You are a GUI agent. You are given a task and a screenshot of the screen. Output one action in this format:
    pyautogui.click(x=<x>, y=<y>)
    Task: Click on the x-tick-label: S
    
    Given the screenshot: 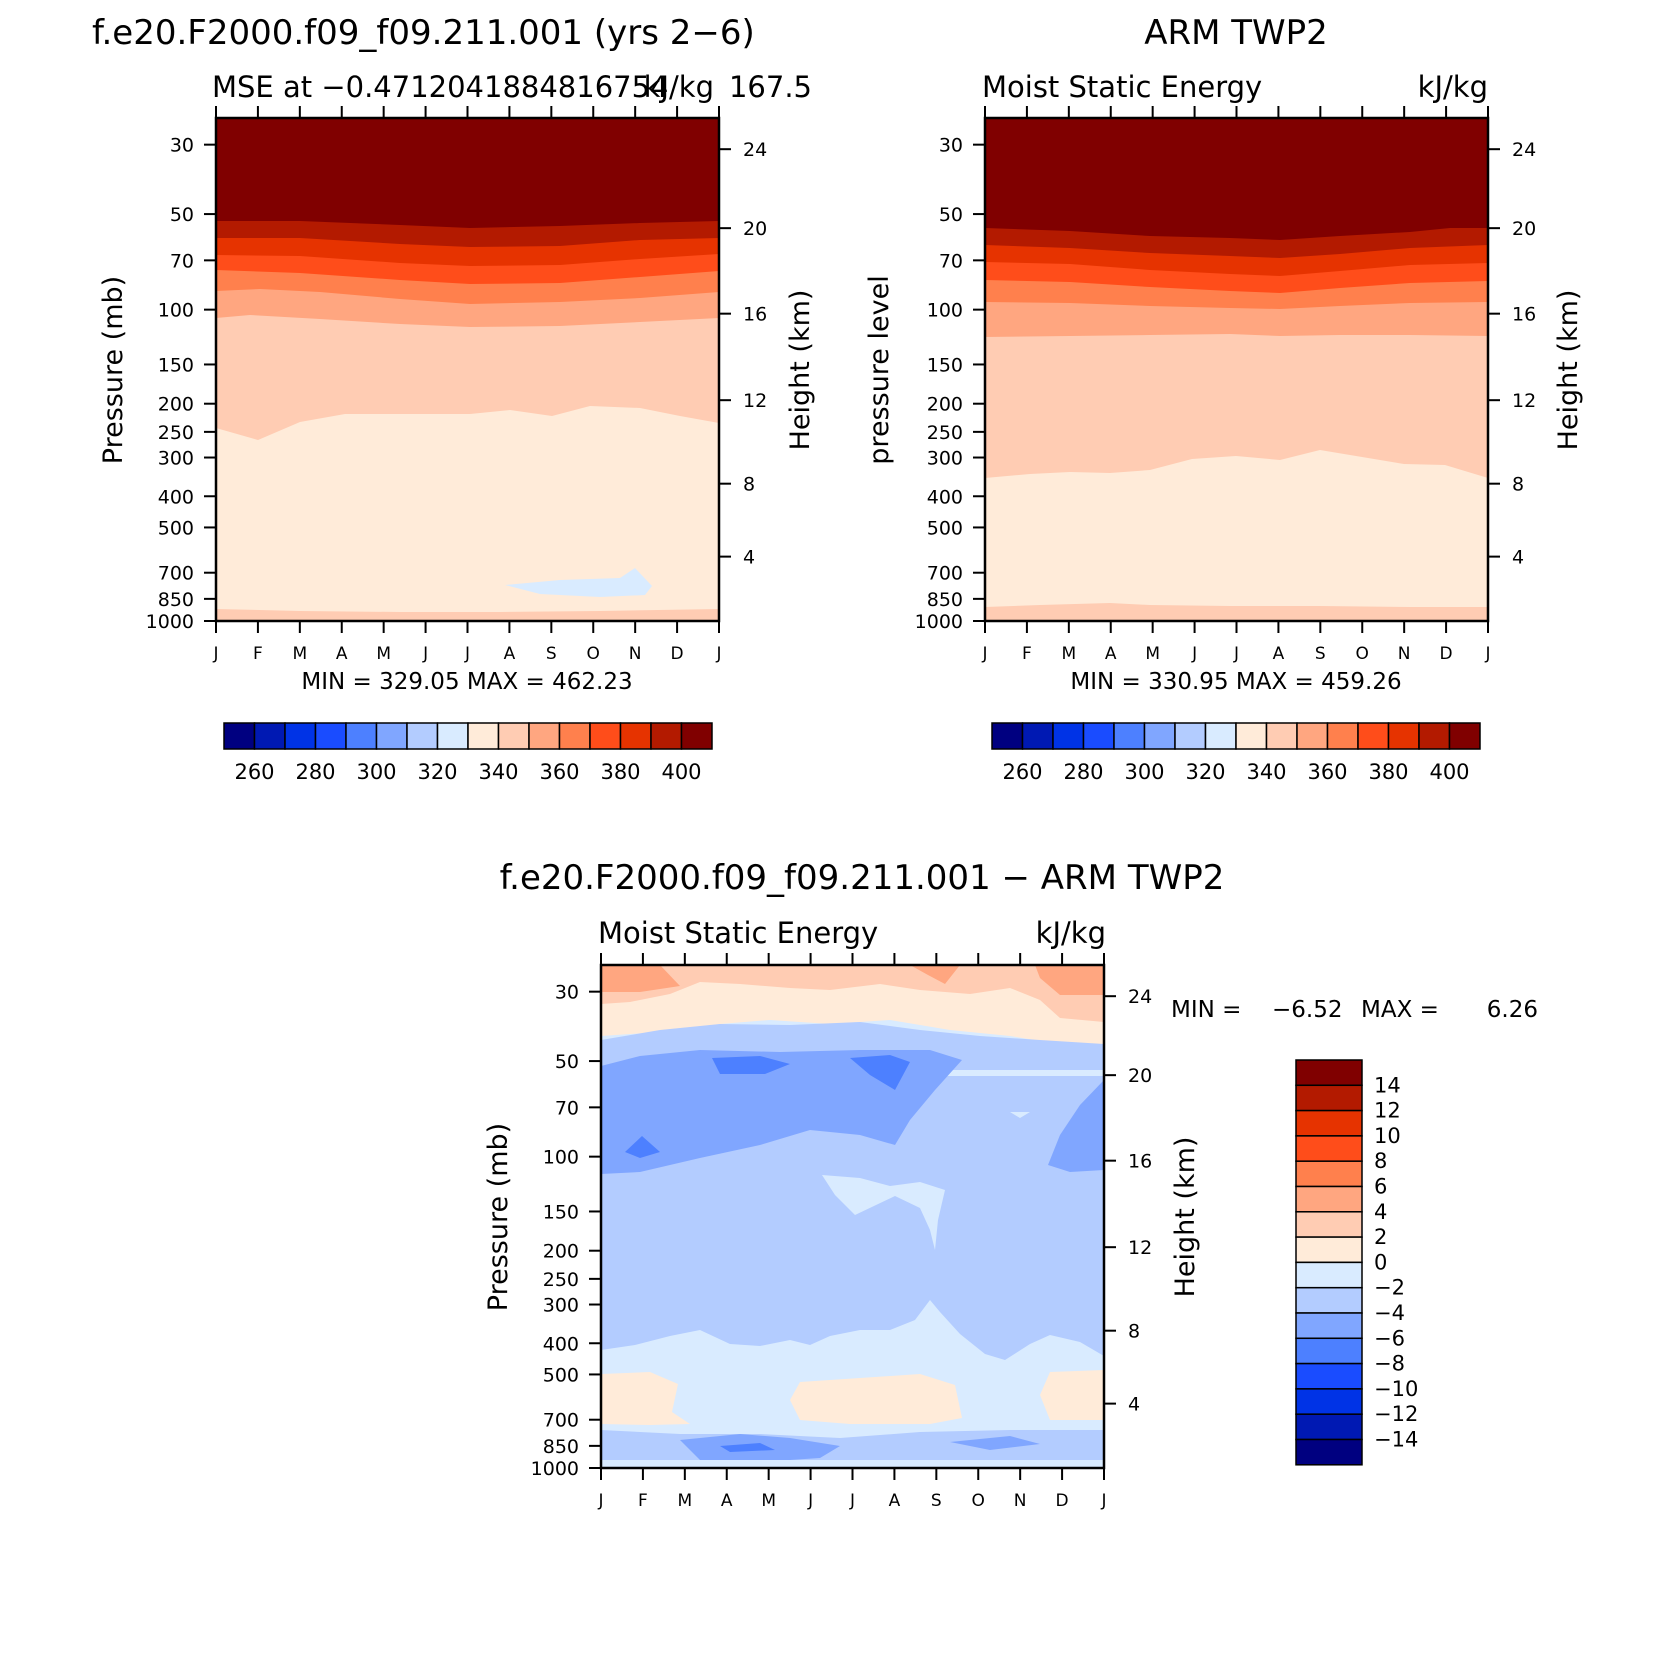 What is the action you would take?
    pyautogui.click(x=936, y=1501)
    